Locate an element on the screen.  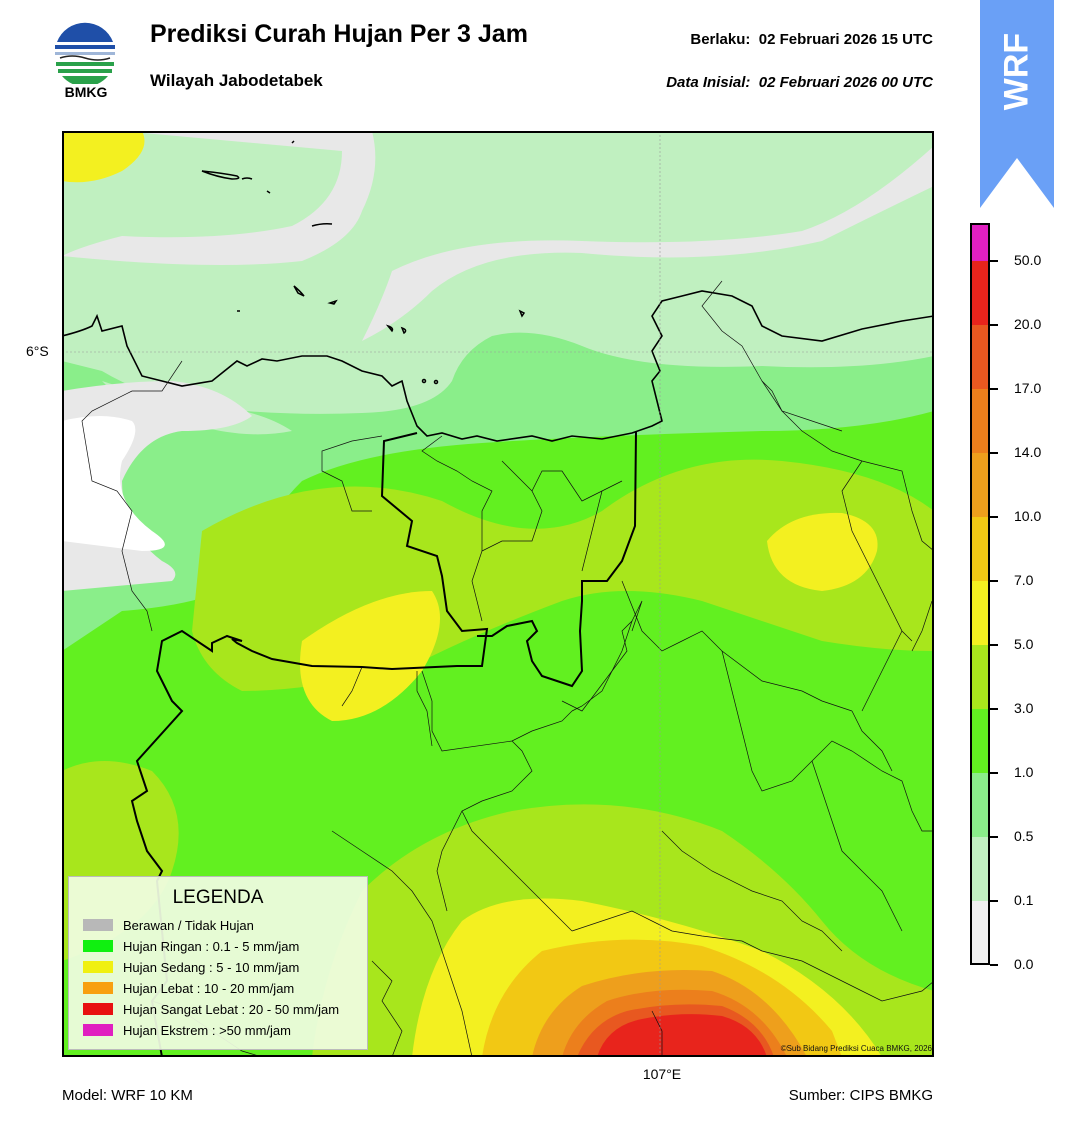
colorbar-label: 17.0 is located at coordinates (1028, 388).